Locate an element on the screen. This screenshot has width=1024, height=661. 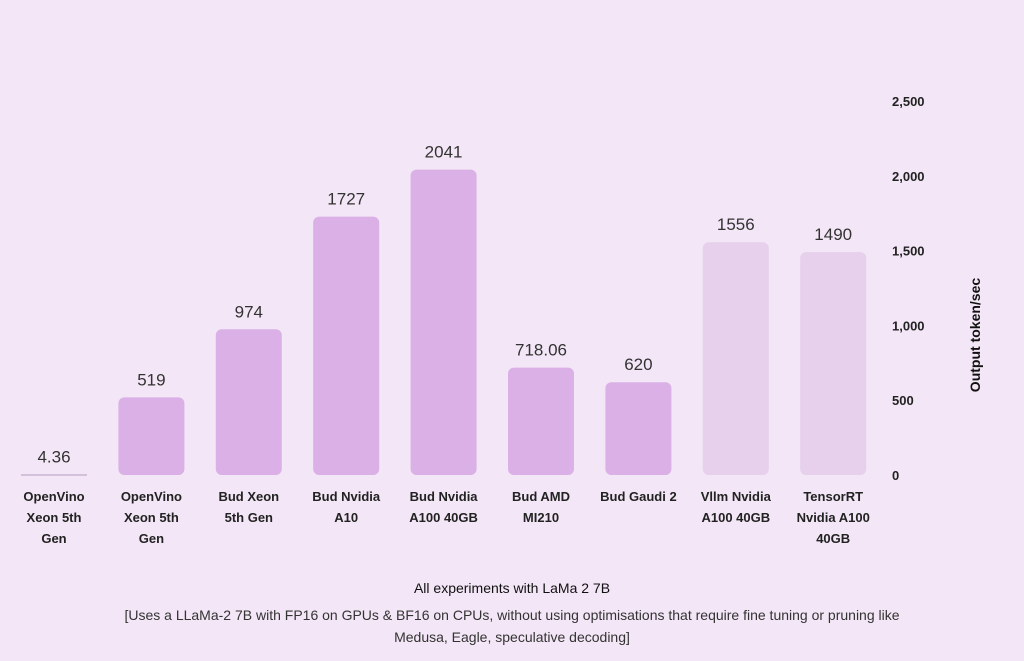
y-tick-label-3: 1,500 is located at coordinates (908, 251).